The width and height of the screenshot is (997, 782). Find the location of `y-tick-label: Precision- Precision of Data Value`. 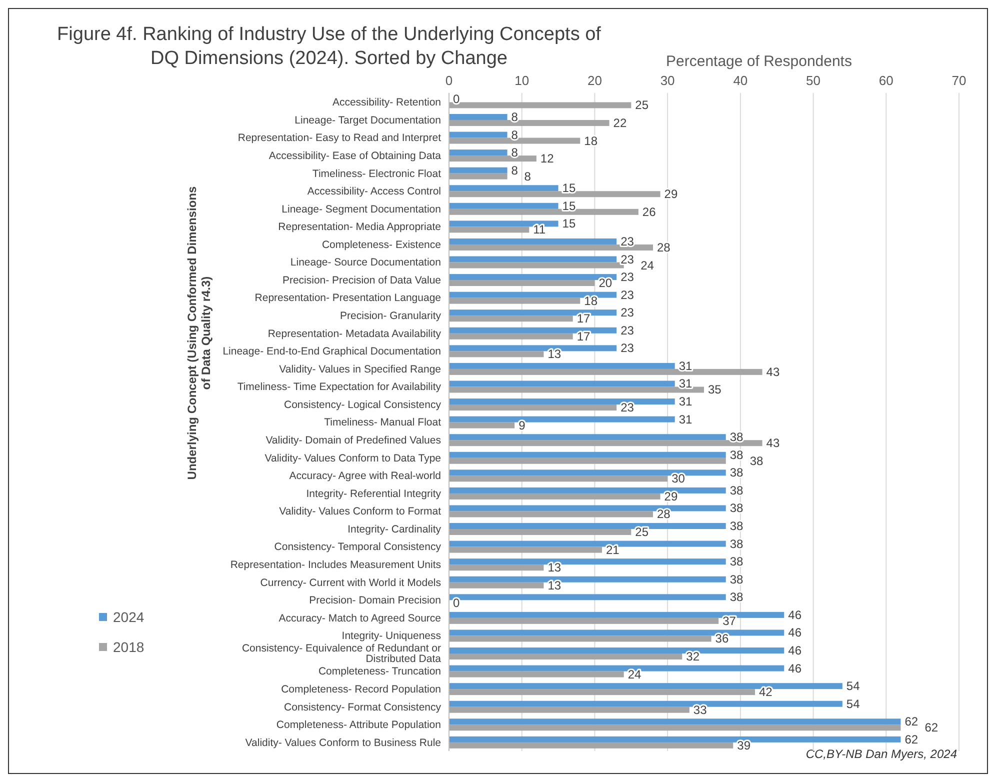

y-tick-label: Precision- Precision of Data Value is located at coordinates (362, 280).